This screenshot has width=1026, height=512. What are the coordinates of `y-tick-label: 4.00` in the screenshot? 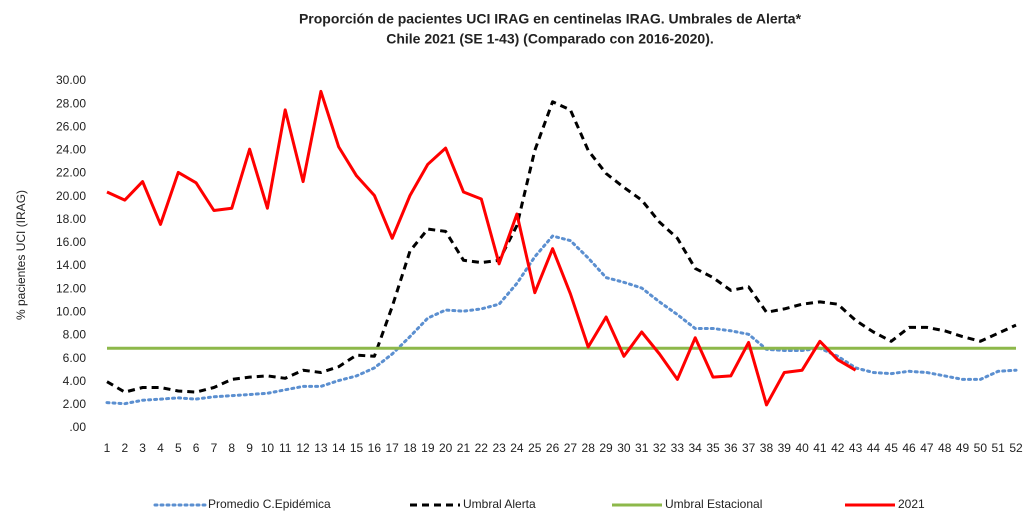 It's located at (75, 381).